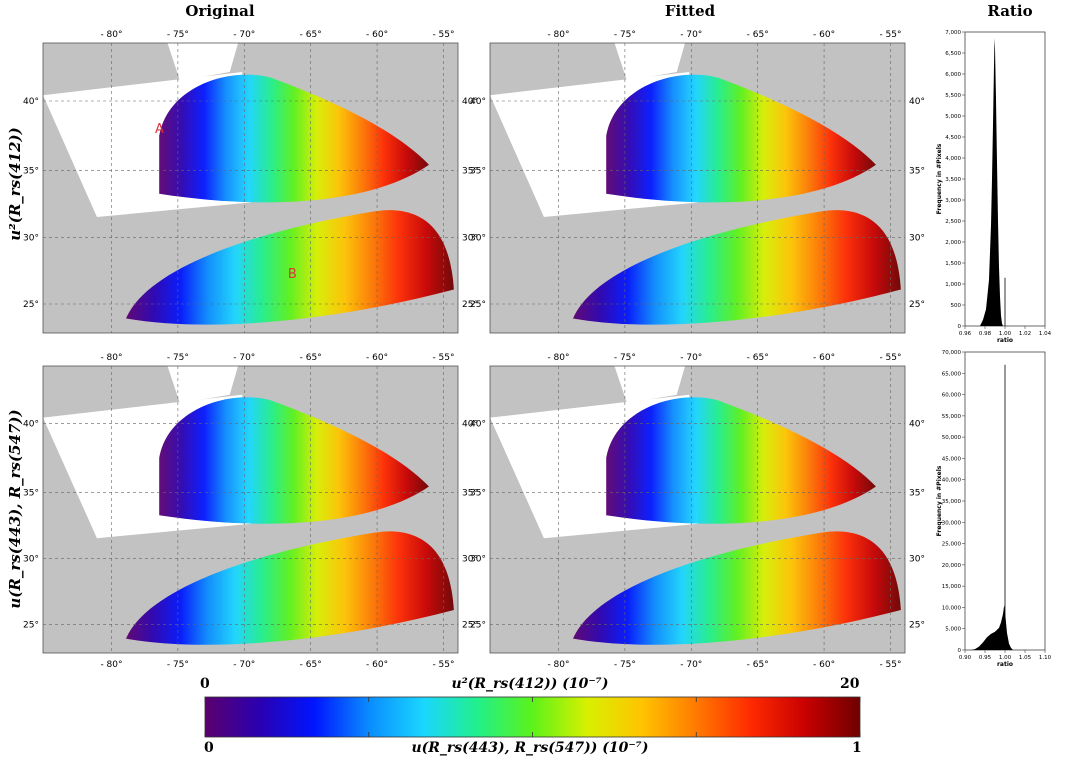 This screenshot has width=1065, height=765. Describe the element at coordinates (952, 566) in the screenshot. I see `y-tick-label: 20,000` at that location.